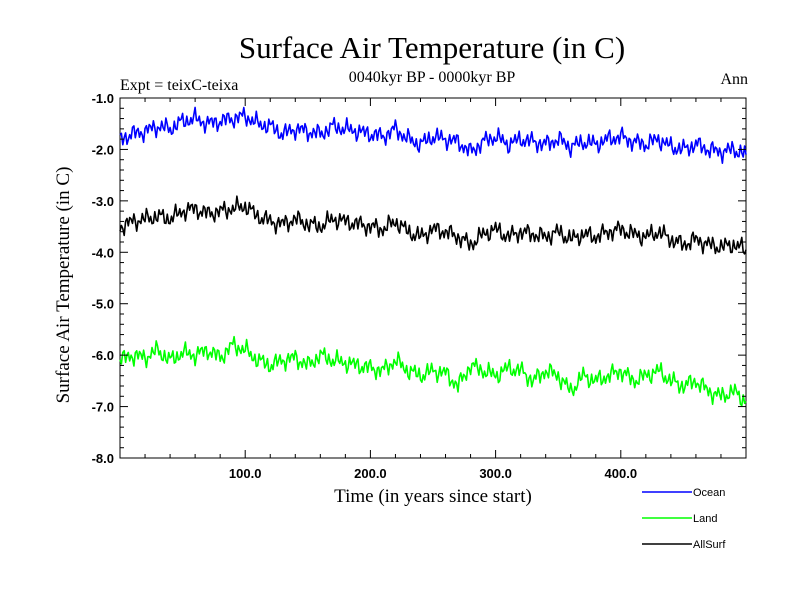 This screenshot has width=800, height=600. Describe the element at coordinates (433, 225) in the screenshot. I see `series-line-allsurf` at that location.